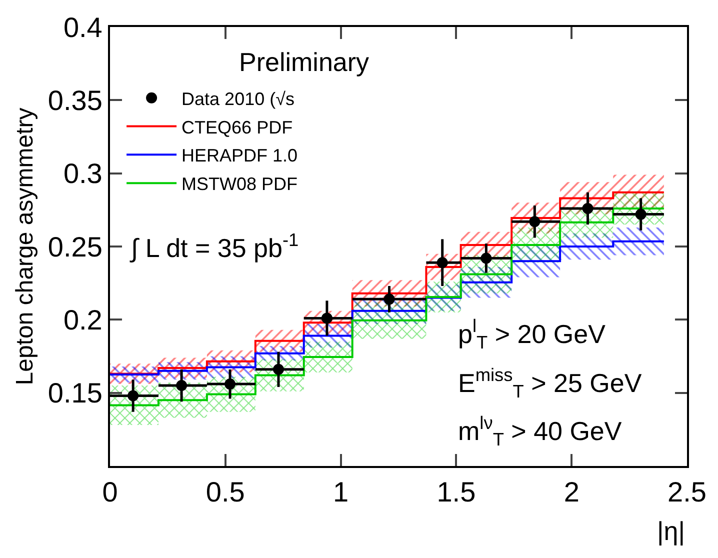 This screenshot has width=718, height=558. I want to click on y-axis-title: Lepton charge asymmetry, so click(25, 247).